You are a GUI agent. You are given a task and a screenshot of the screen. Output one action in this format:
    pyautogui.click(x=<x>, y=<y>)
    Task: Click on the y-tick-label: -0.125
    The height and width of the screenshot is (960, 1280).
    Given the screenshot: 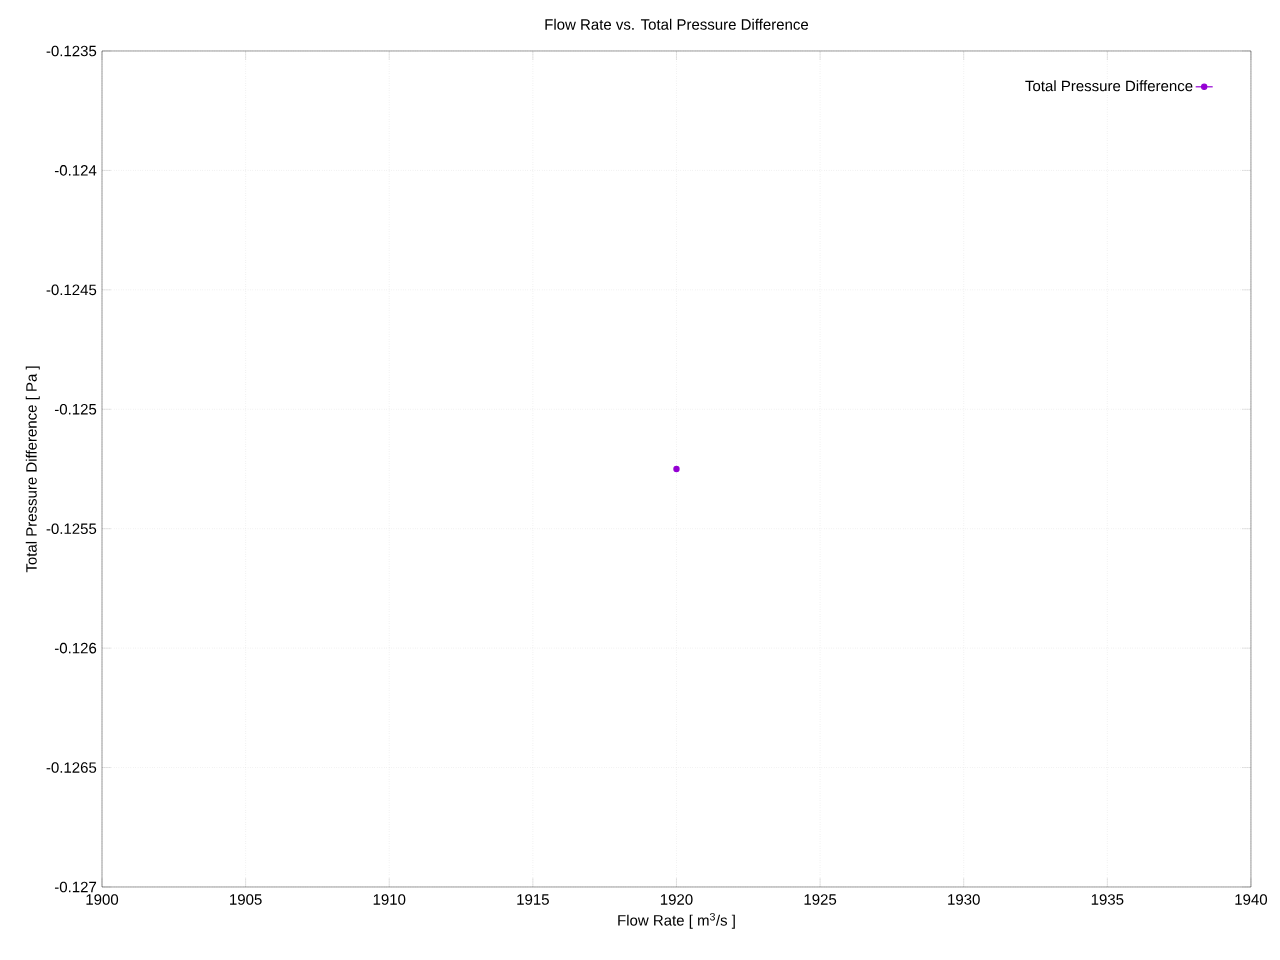 What is the action you would take?
    pyautogui.click(x=75, y=409)
    